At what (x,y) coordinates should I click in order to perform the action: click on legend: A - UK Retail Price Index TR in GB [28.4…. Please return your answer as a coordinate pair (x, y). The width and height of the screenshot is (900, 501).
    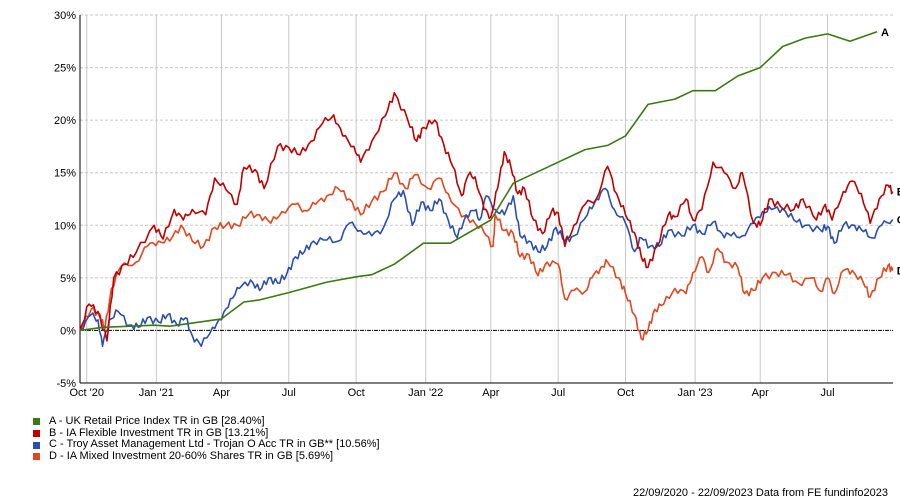
    Looking at the image, I should click on (206, 439).